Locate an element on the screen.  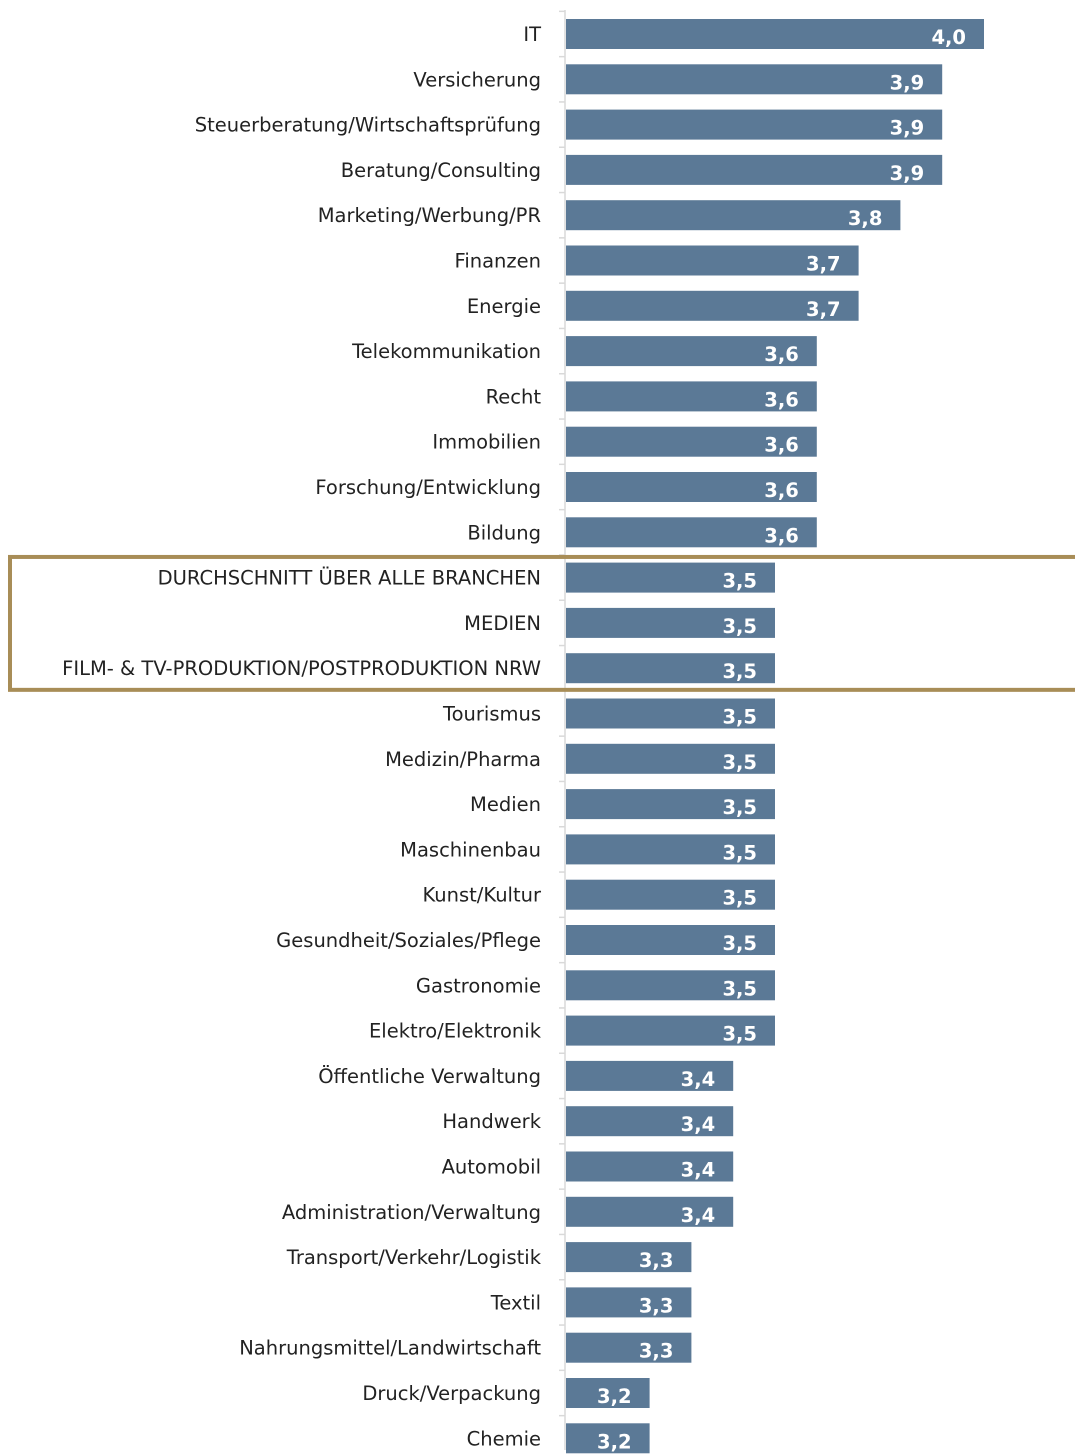
data-label: 4,0 is located at coordinates (948, 37).